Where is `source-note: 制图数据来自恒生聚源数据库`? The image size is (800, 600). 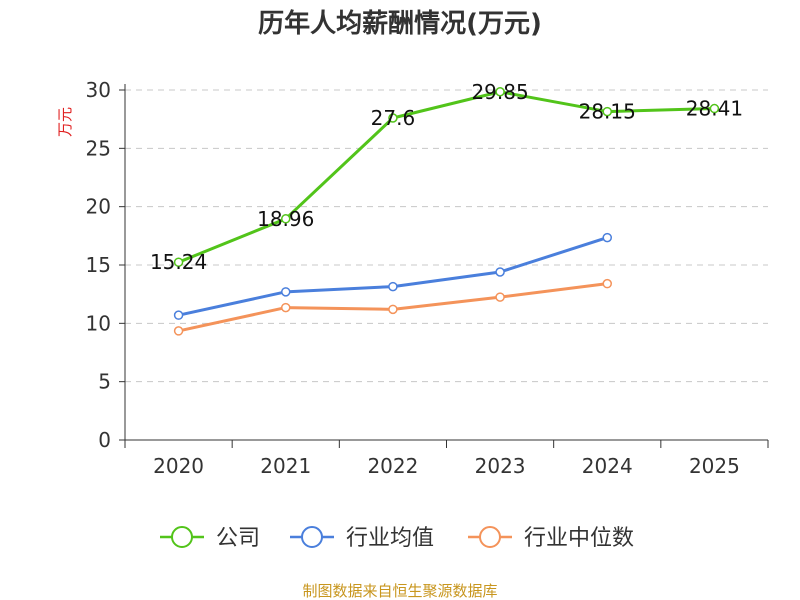
source-note: 制图数据来自恒生聚源数据库 is located at coordinates (399, 591).